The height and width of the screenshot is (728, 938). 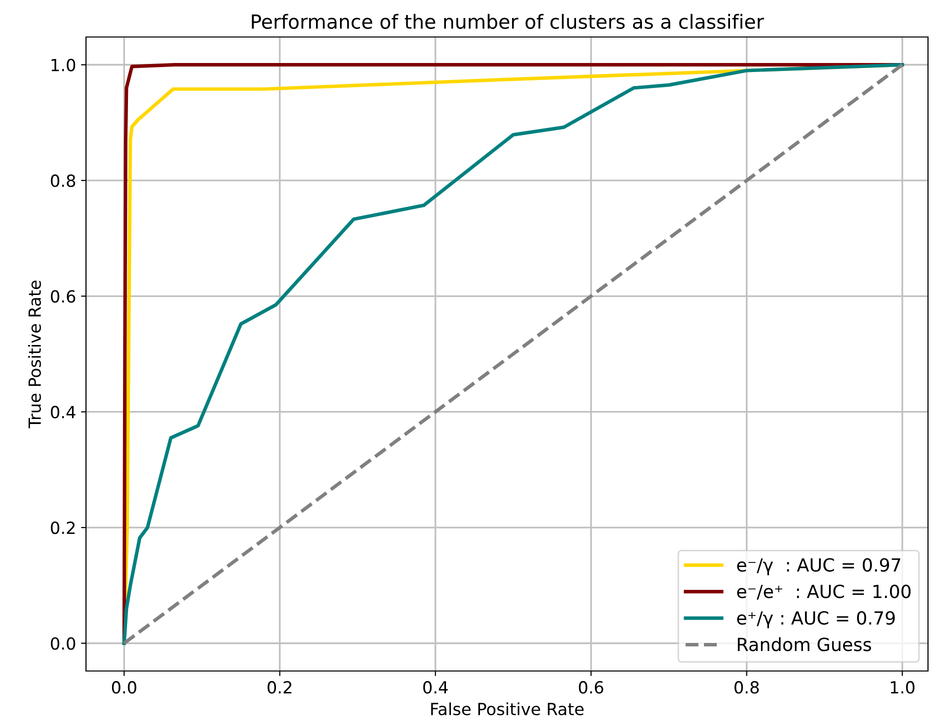 What do you see at coordinates (816, 619) in the screenshot?
I see `legend-label: e⁺/γ : AUC = 0.79` at bounding box center [816, 619].